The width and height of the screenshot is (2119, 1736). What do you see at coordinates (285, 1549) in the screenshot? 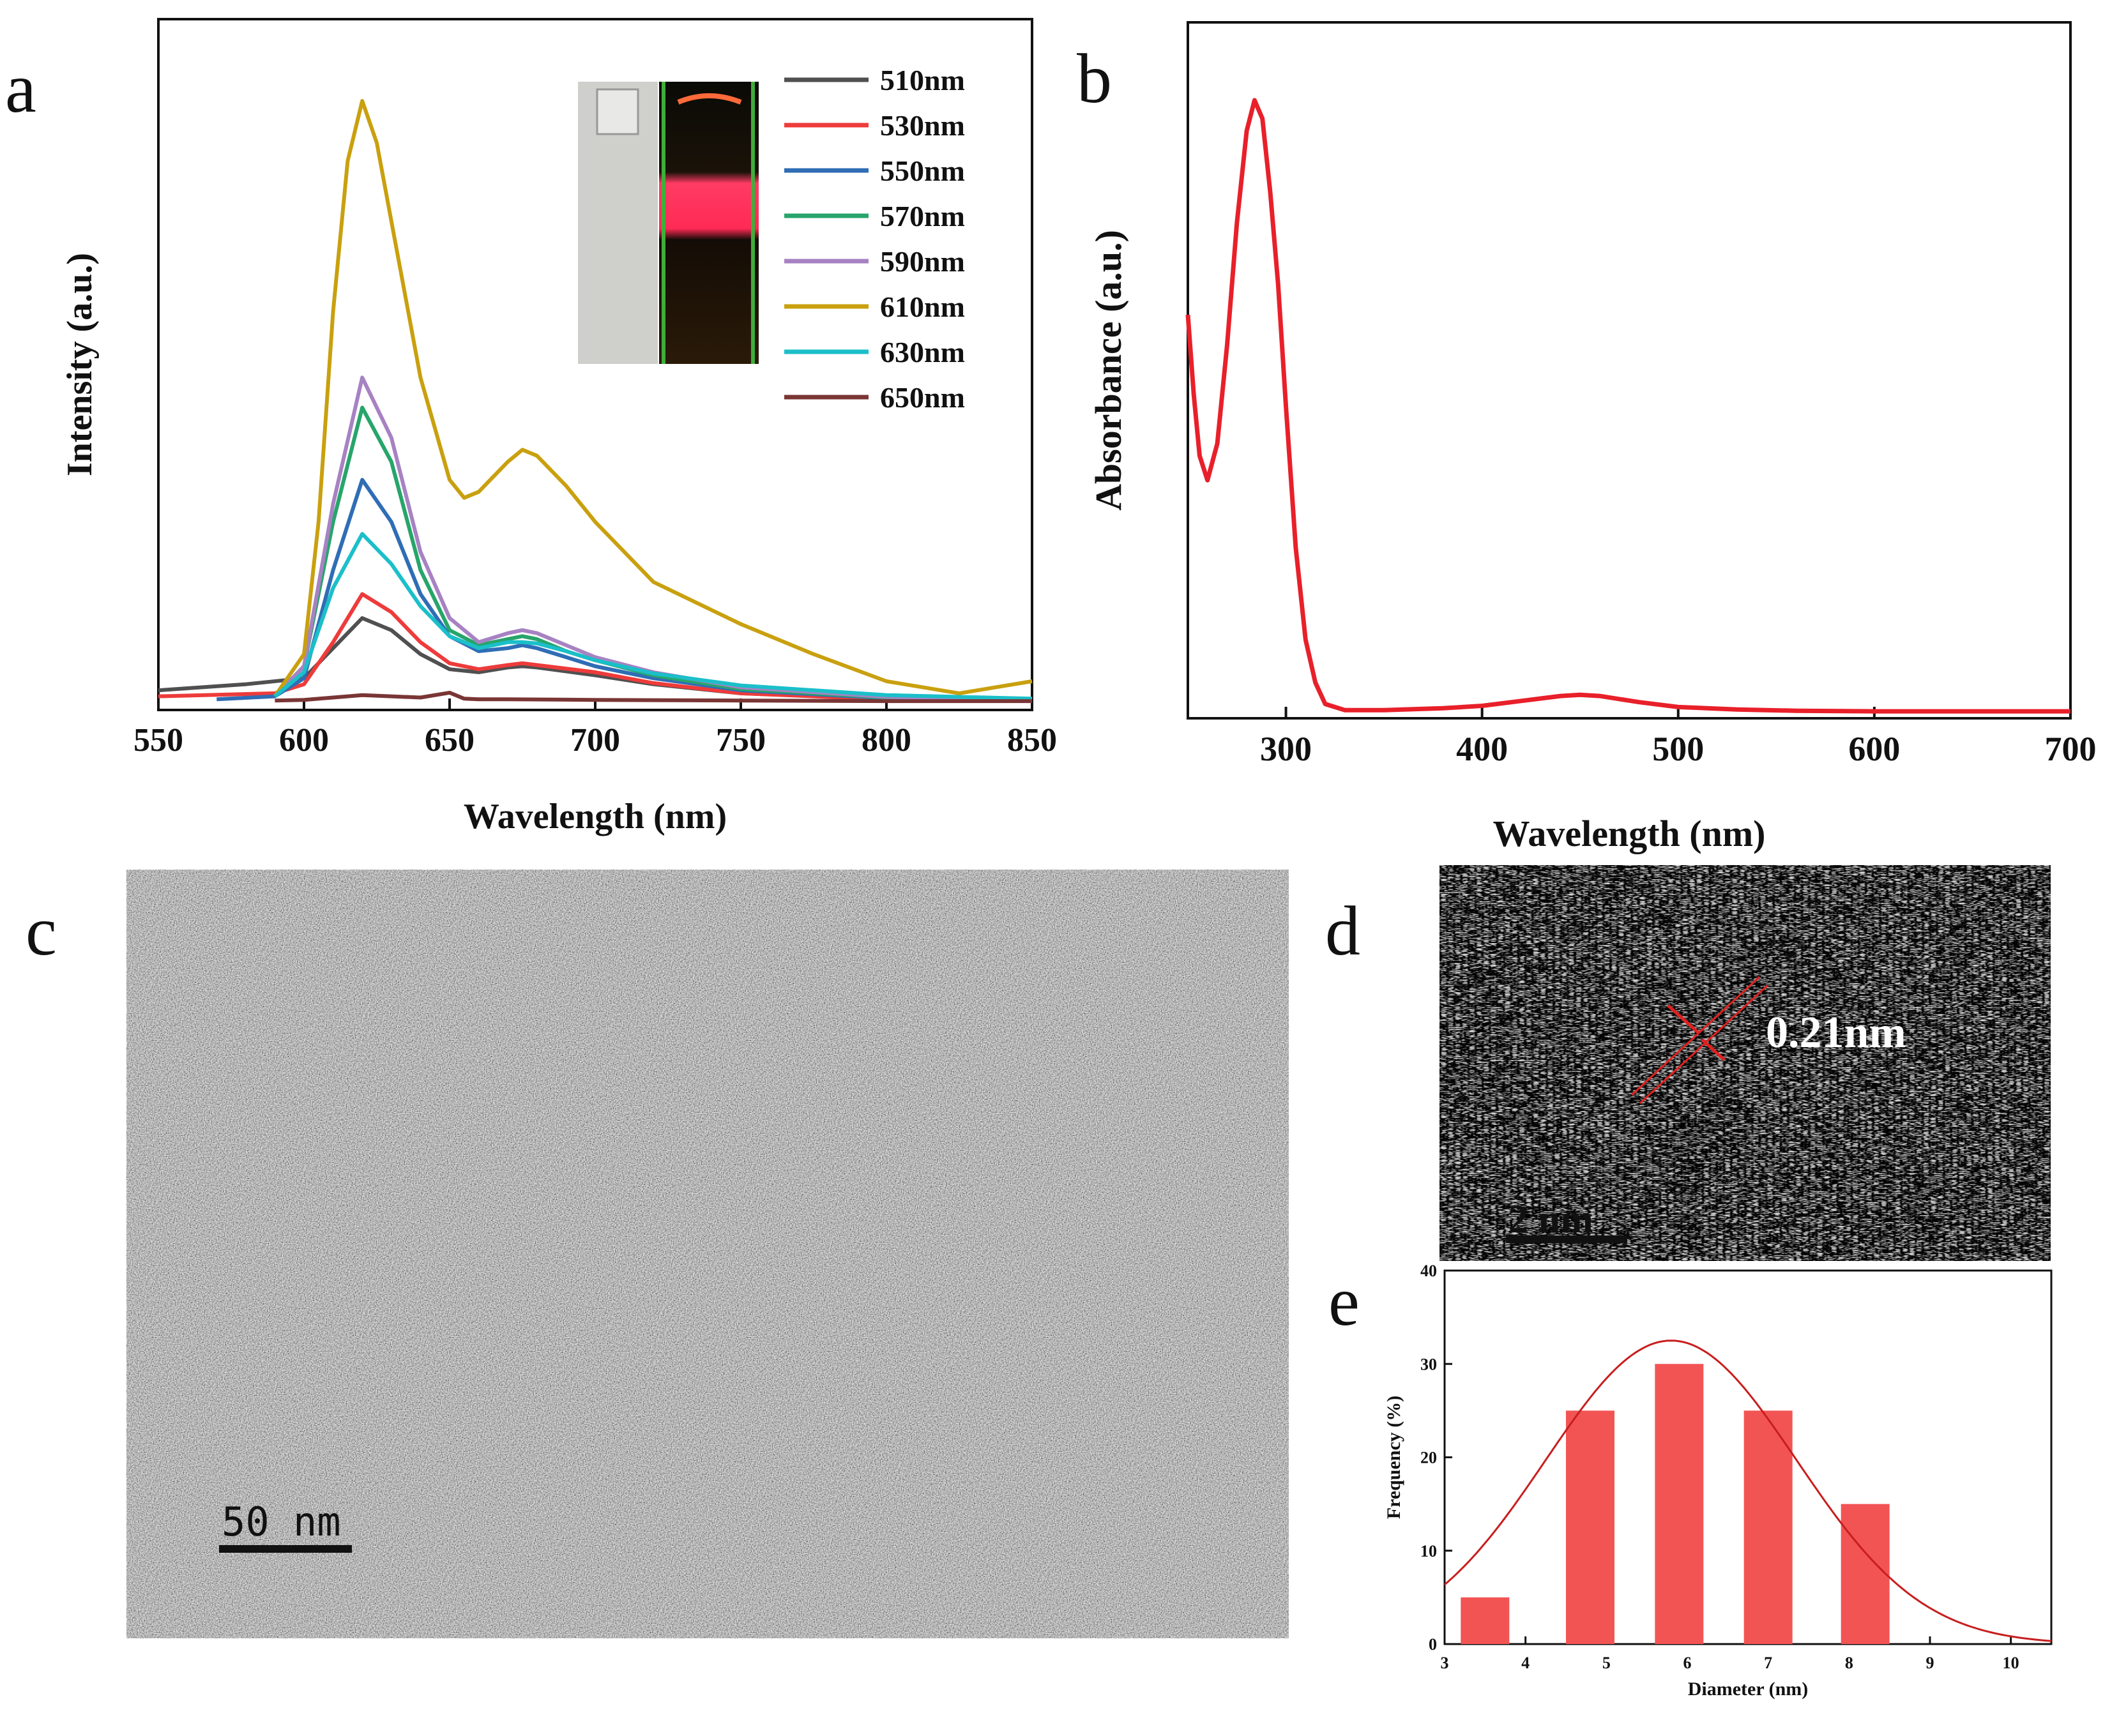
I see `scale-bar-c` at bounding box center [285, 1549].